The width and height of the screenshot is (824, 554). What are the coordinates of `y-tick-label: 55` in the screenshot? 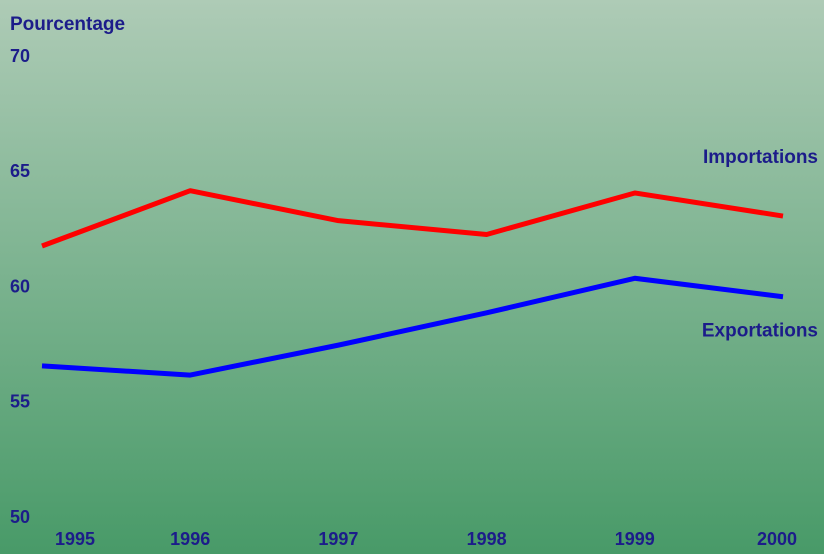 It's located at (20, 402).